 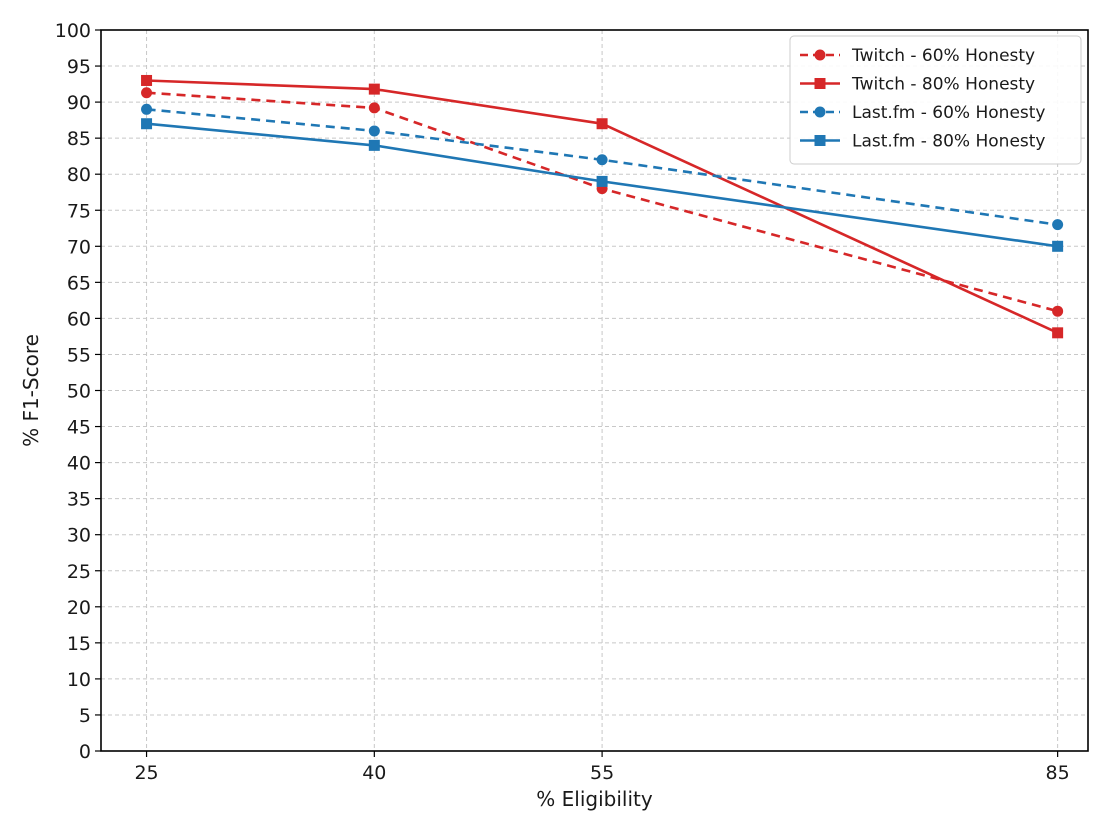 I want to click on x-tick-label: 25, so click(x=146, y=773).